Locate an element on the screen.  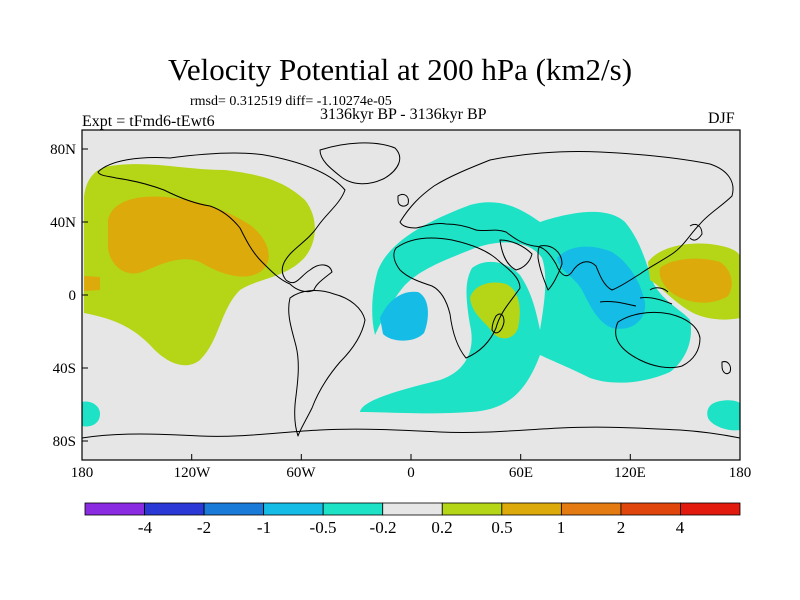
y-tick-label-40n: 40N is located at coordinates (63, 223).